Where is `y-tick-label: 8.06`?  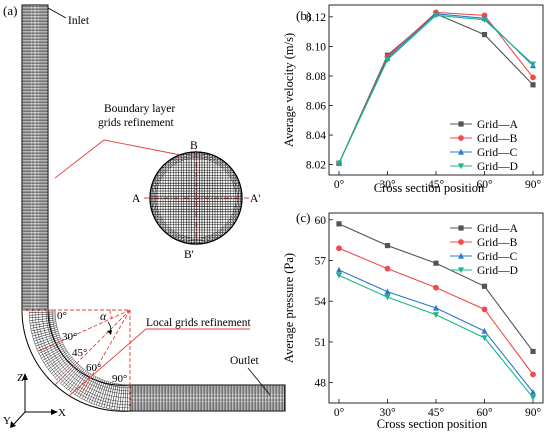 y-tick-label: 8.06 is located at coordinates (316, 107).